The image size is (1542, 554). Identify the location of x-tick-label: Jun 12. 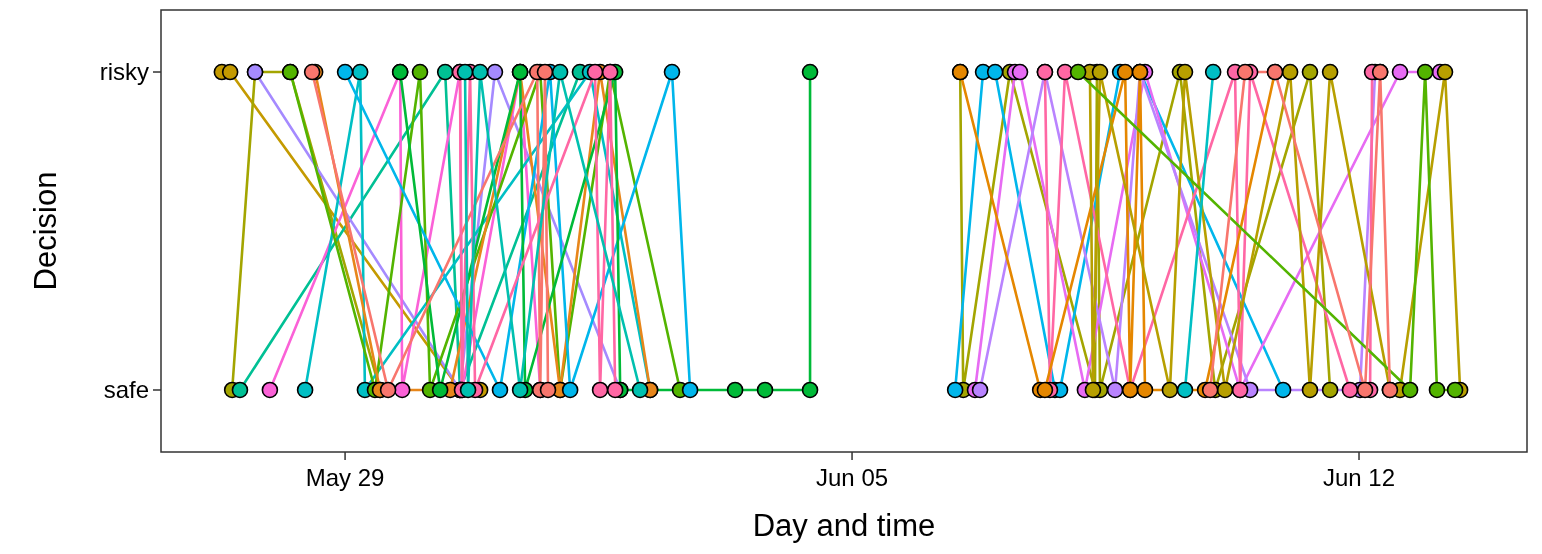
(1359, 477).